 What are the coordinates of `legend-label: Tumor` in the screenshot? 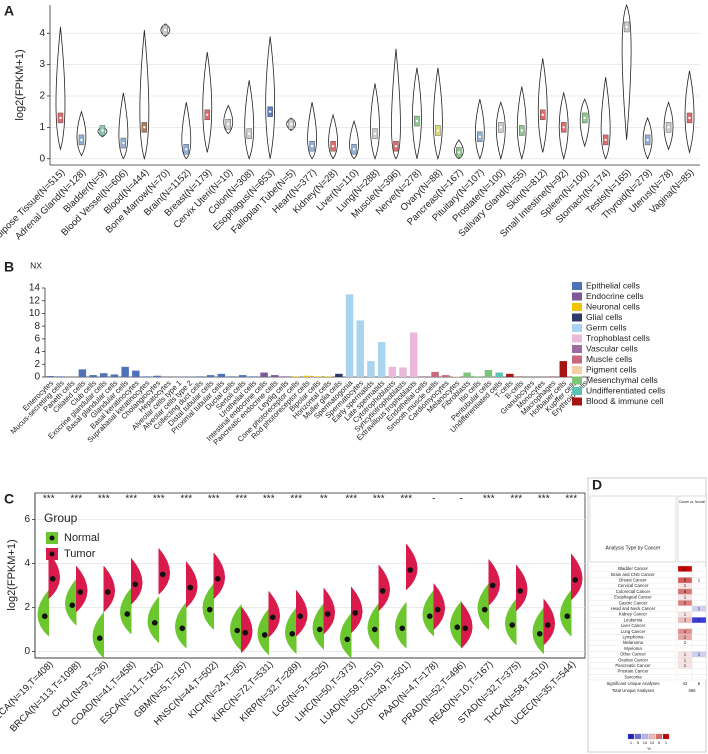 It's located at (80, 554).